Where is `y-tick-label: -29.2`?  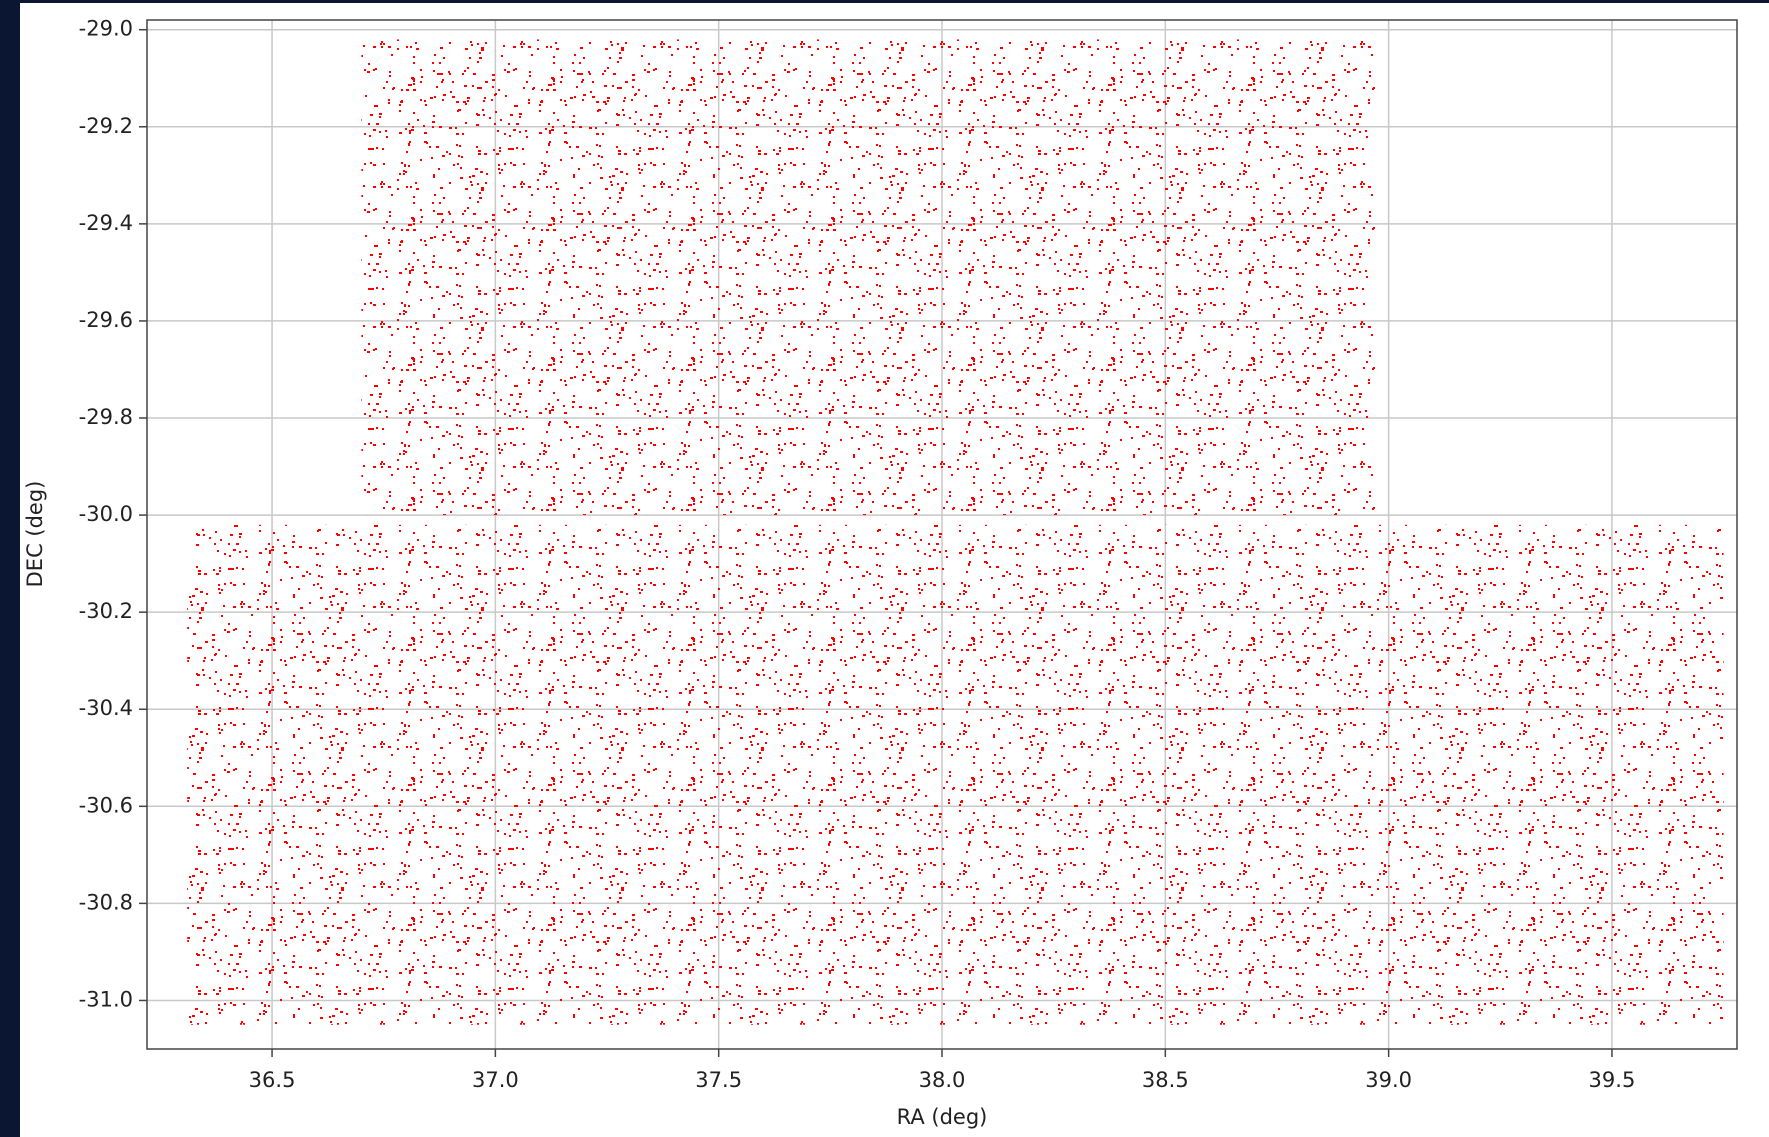 y-tick-label: -29.2 is located at coordinates (106, 126).